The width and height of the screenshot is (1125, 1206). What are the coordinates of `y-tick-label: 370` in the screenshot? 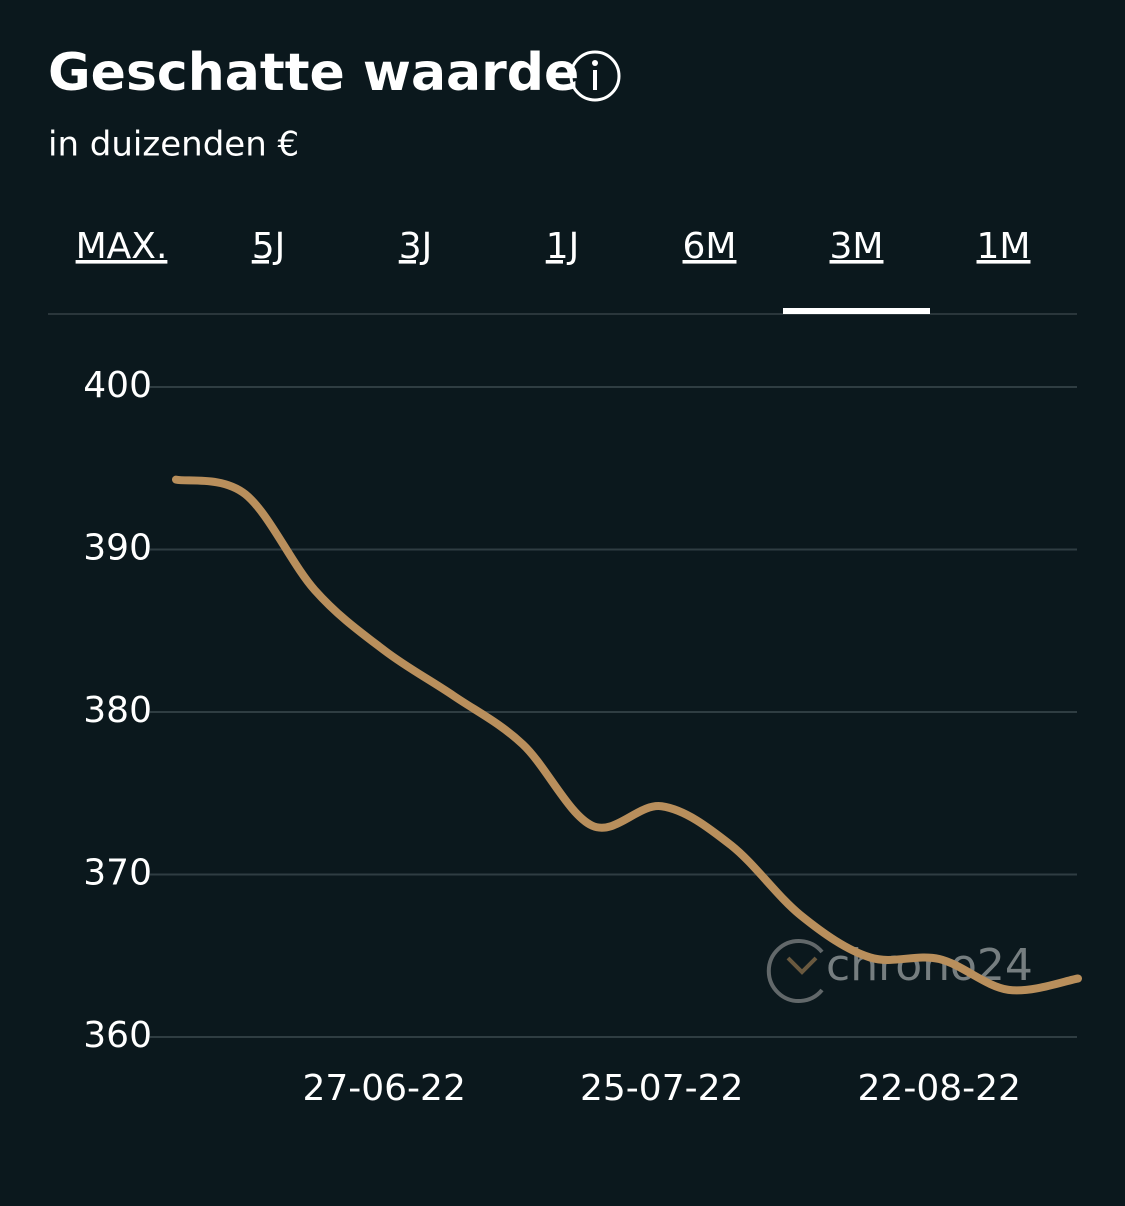 It's located at (117, 873).